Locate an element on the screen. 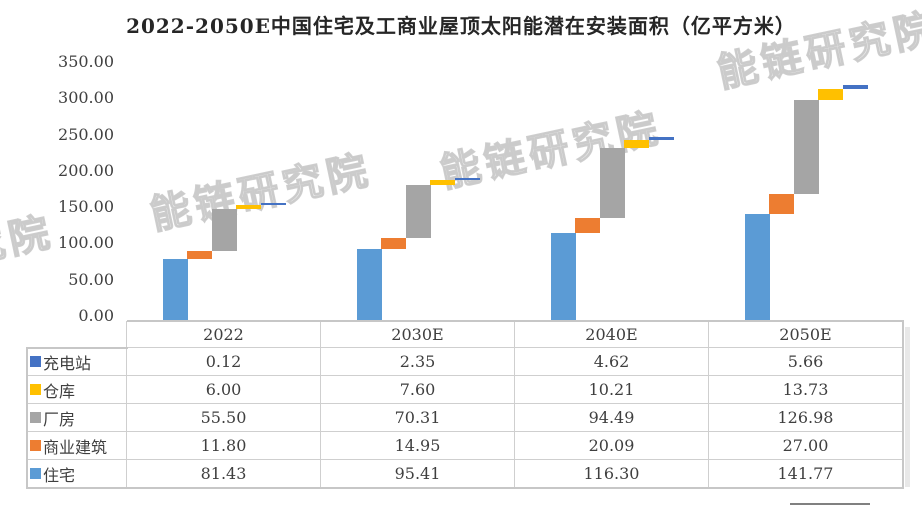 The height and width of the screenshot is (507, 922). y-axis-tick-label: 250.00 is located at coordinates (86, 134).